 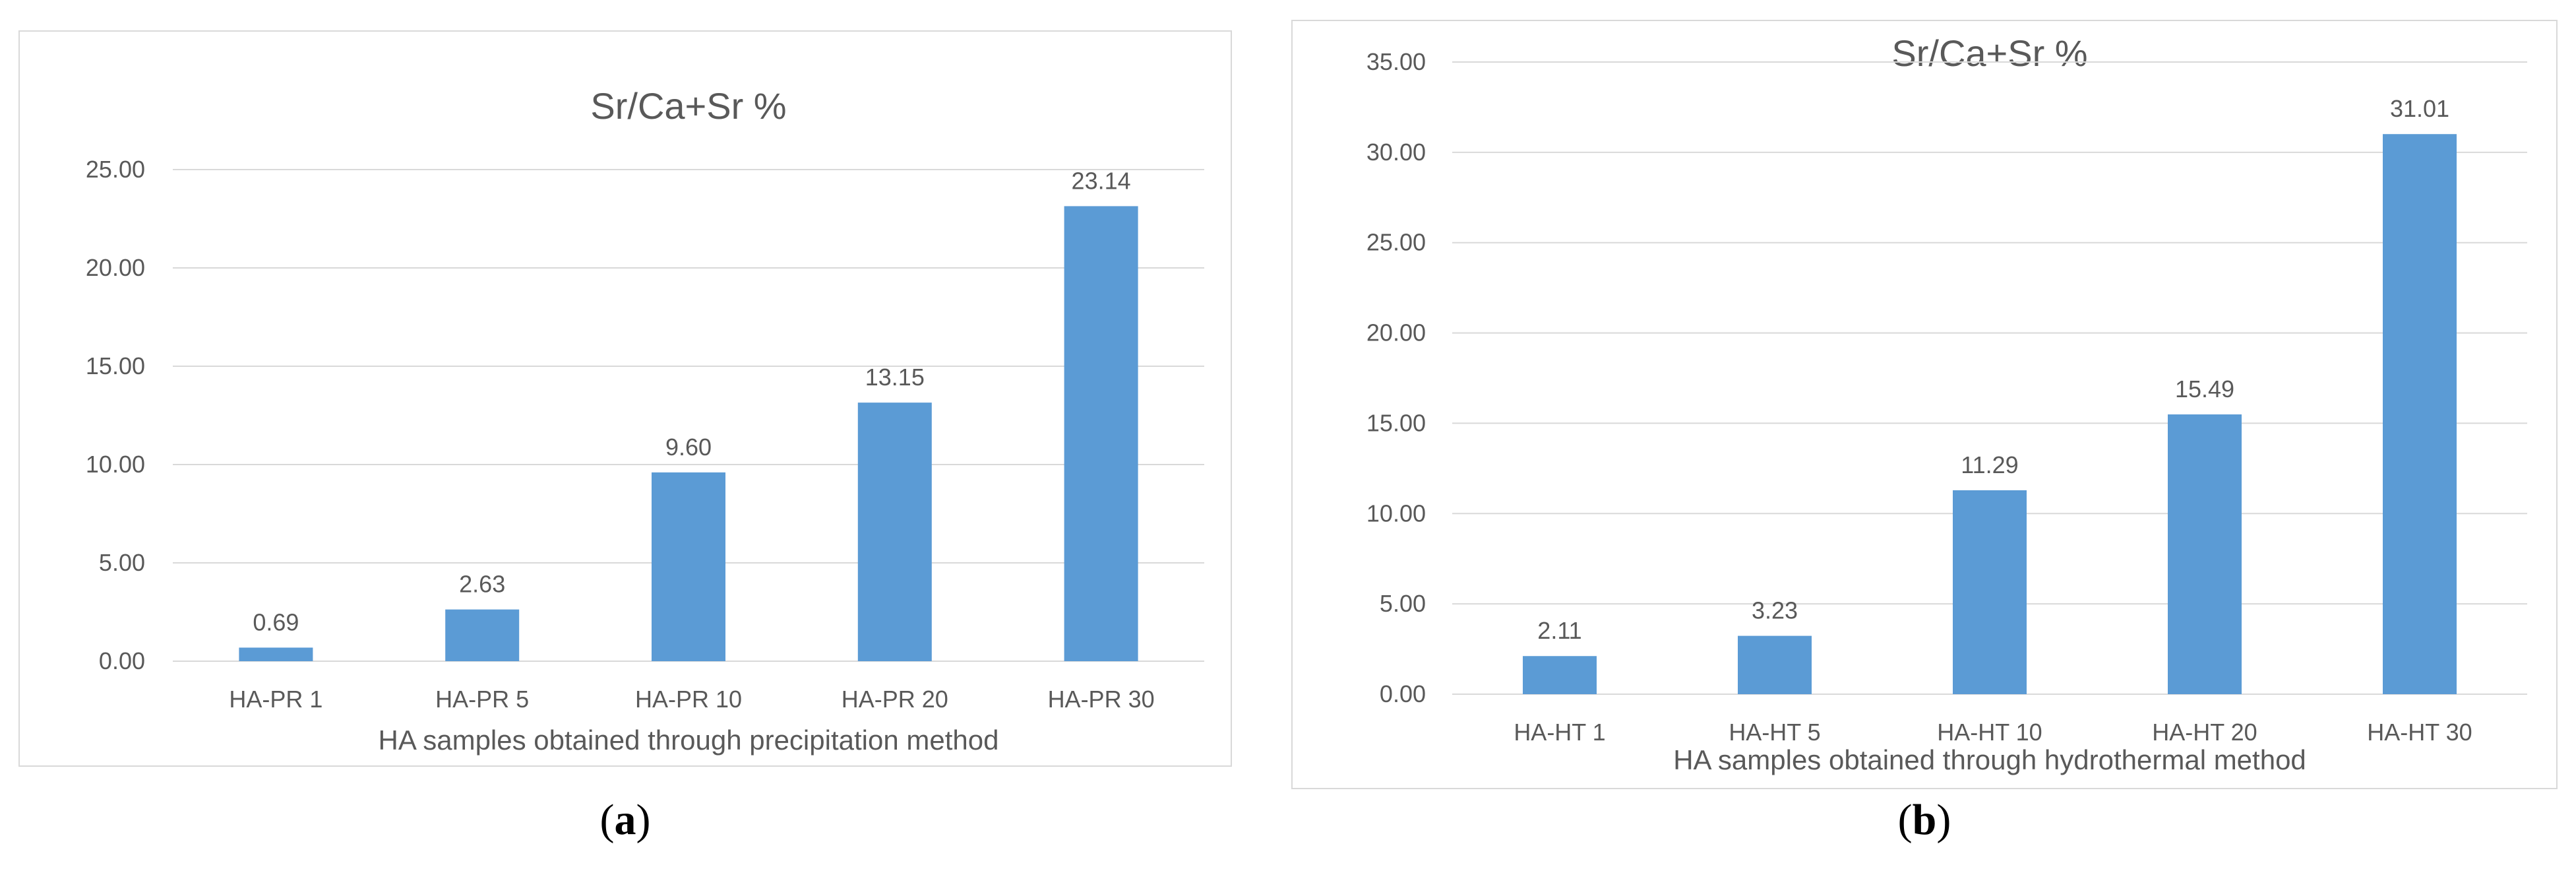 What do you see at coordinates (1396, 61) in the screenshot?
I see `y-tick-label: 35.00` at bounding box center [1396, 61].